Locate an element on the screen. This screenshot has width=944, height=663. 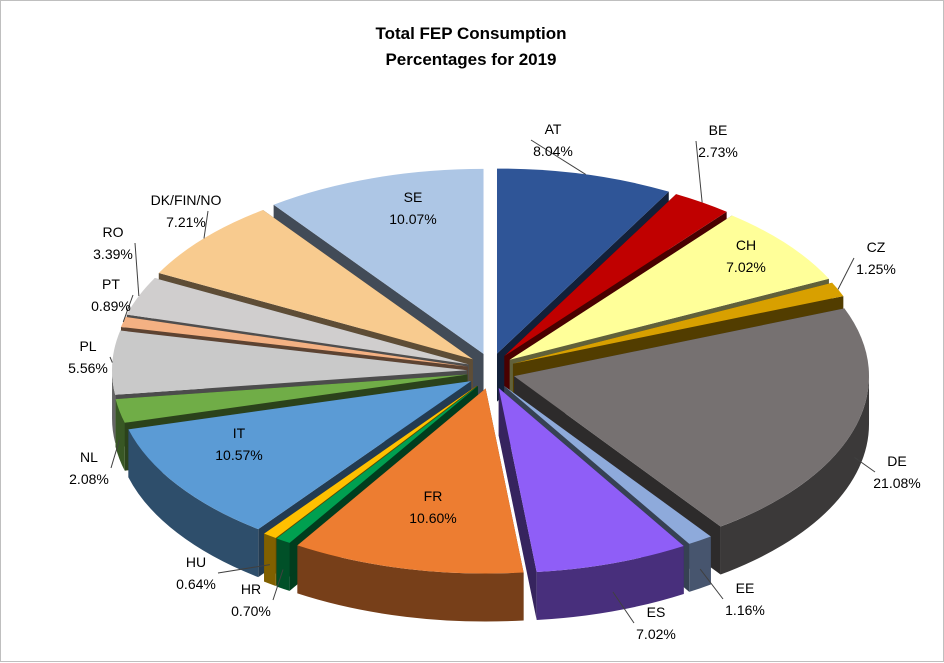
slice-be is located at coordinates (615, 275).